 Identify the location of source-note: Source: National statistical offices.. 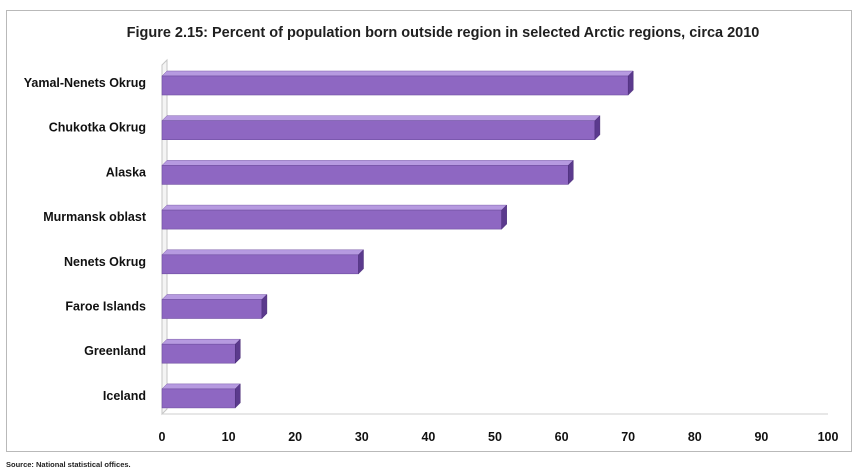
(68, 464).